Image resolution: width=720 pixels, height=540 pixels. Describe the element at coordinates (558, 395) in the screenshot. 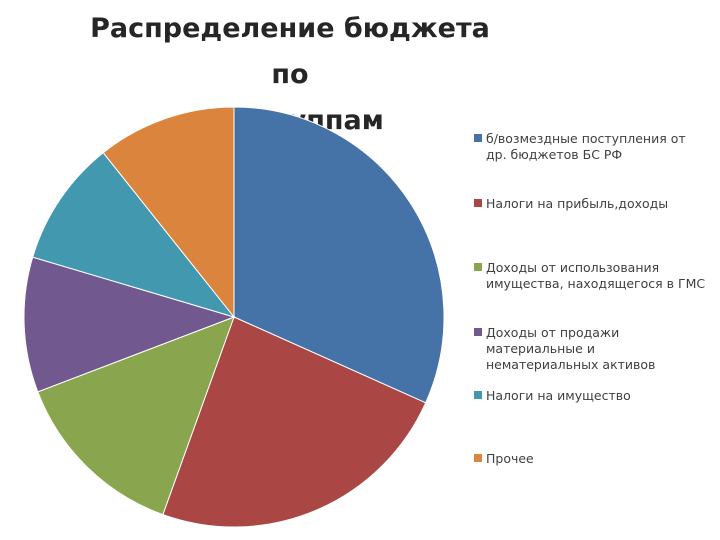

I see `legend-label: Налоги на имущество` at that location.